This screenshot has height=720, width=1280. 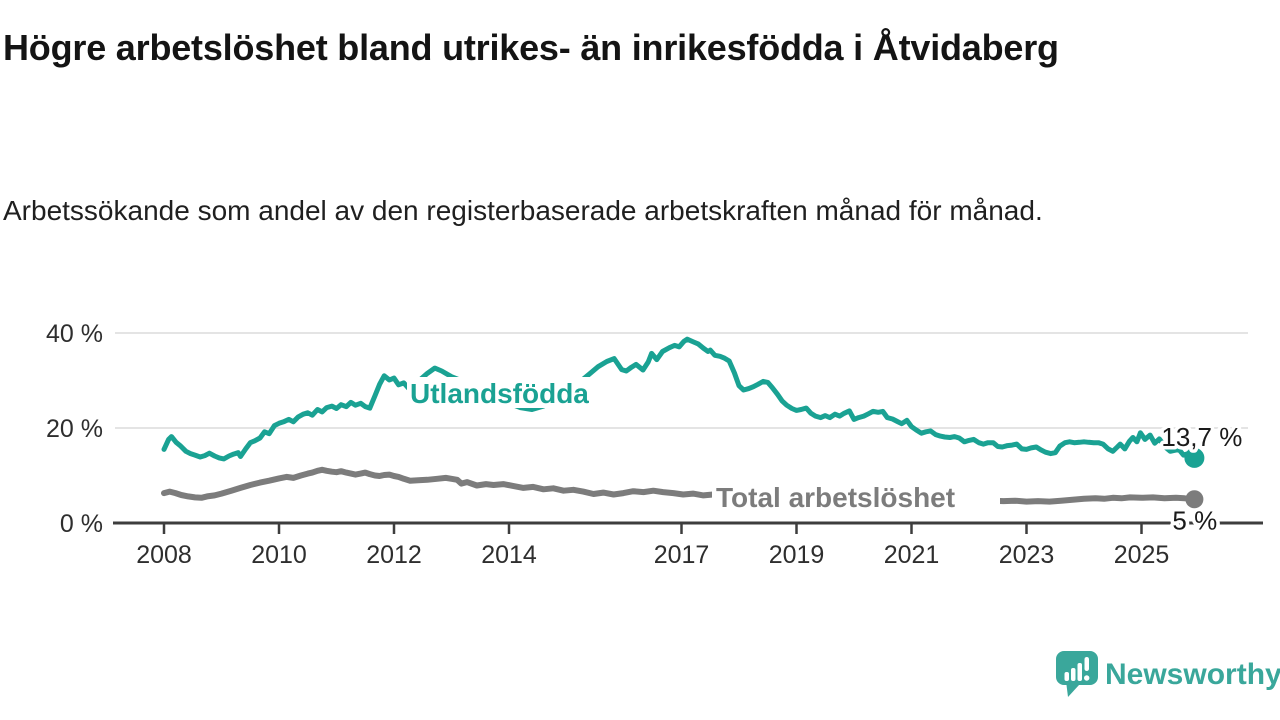 What do you see at coordinates (679, 399) in the screenshot?
I see `series-line-utlandsfodda` at bounding box center [679, 399].